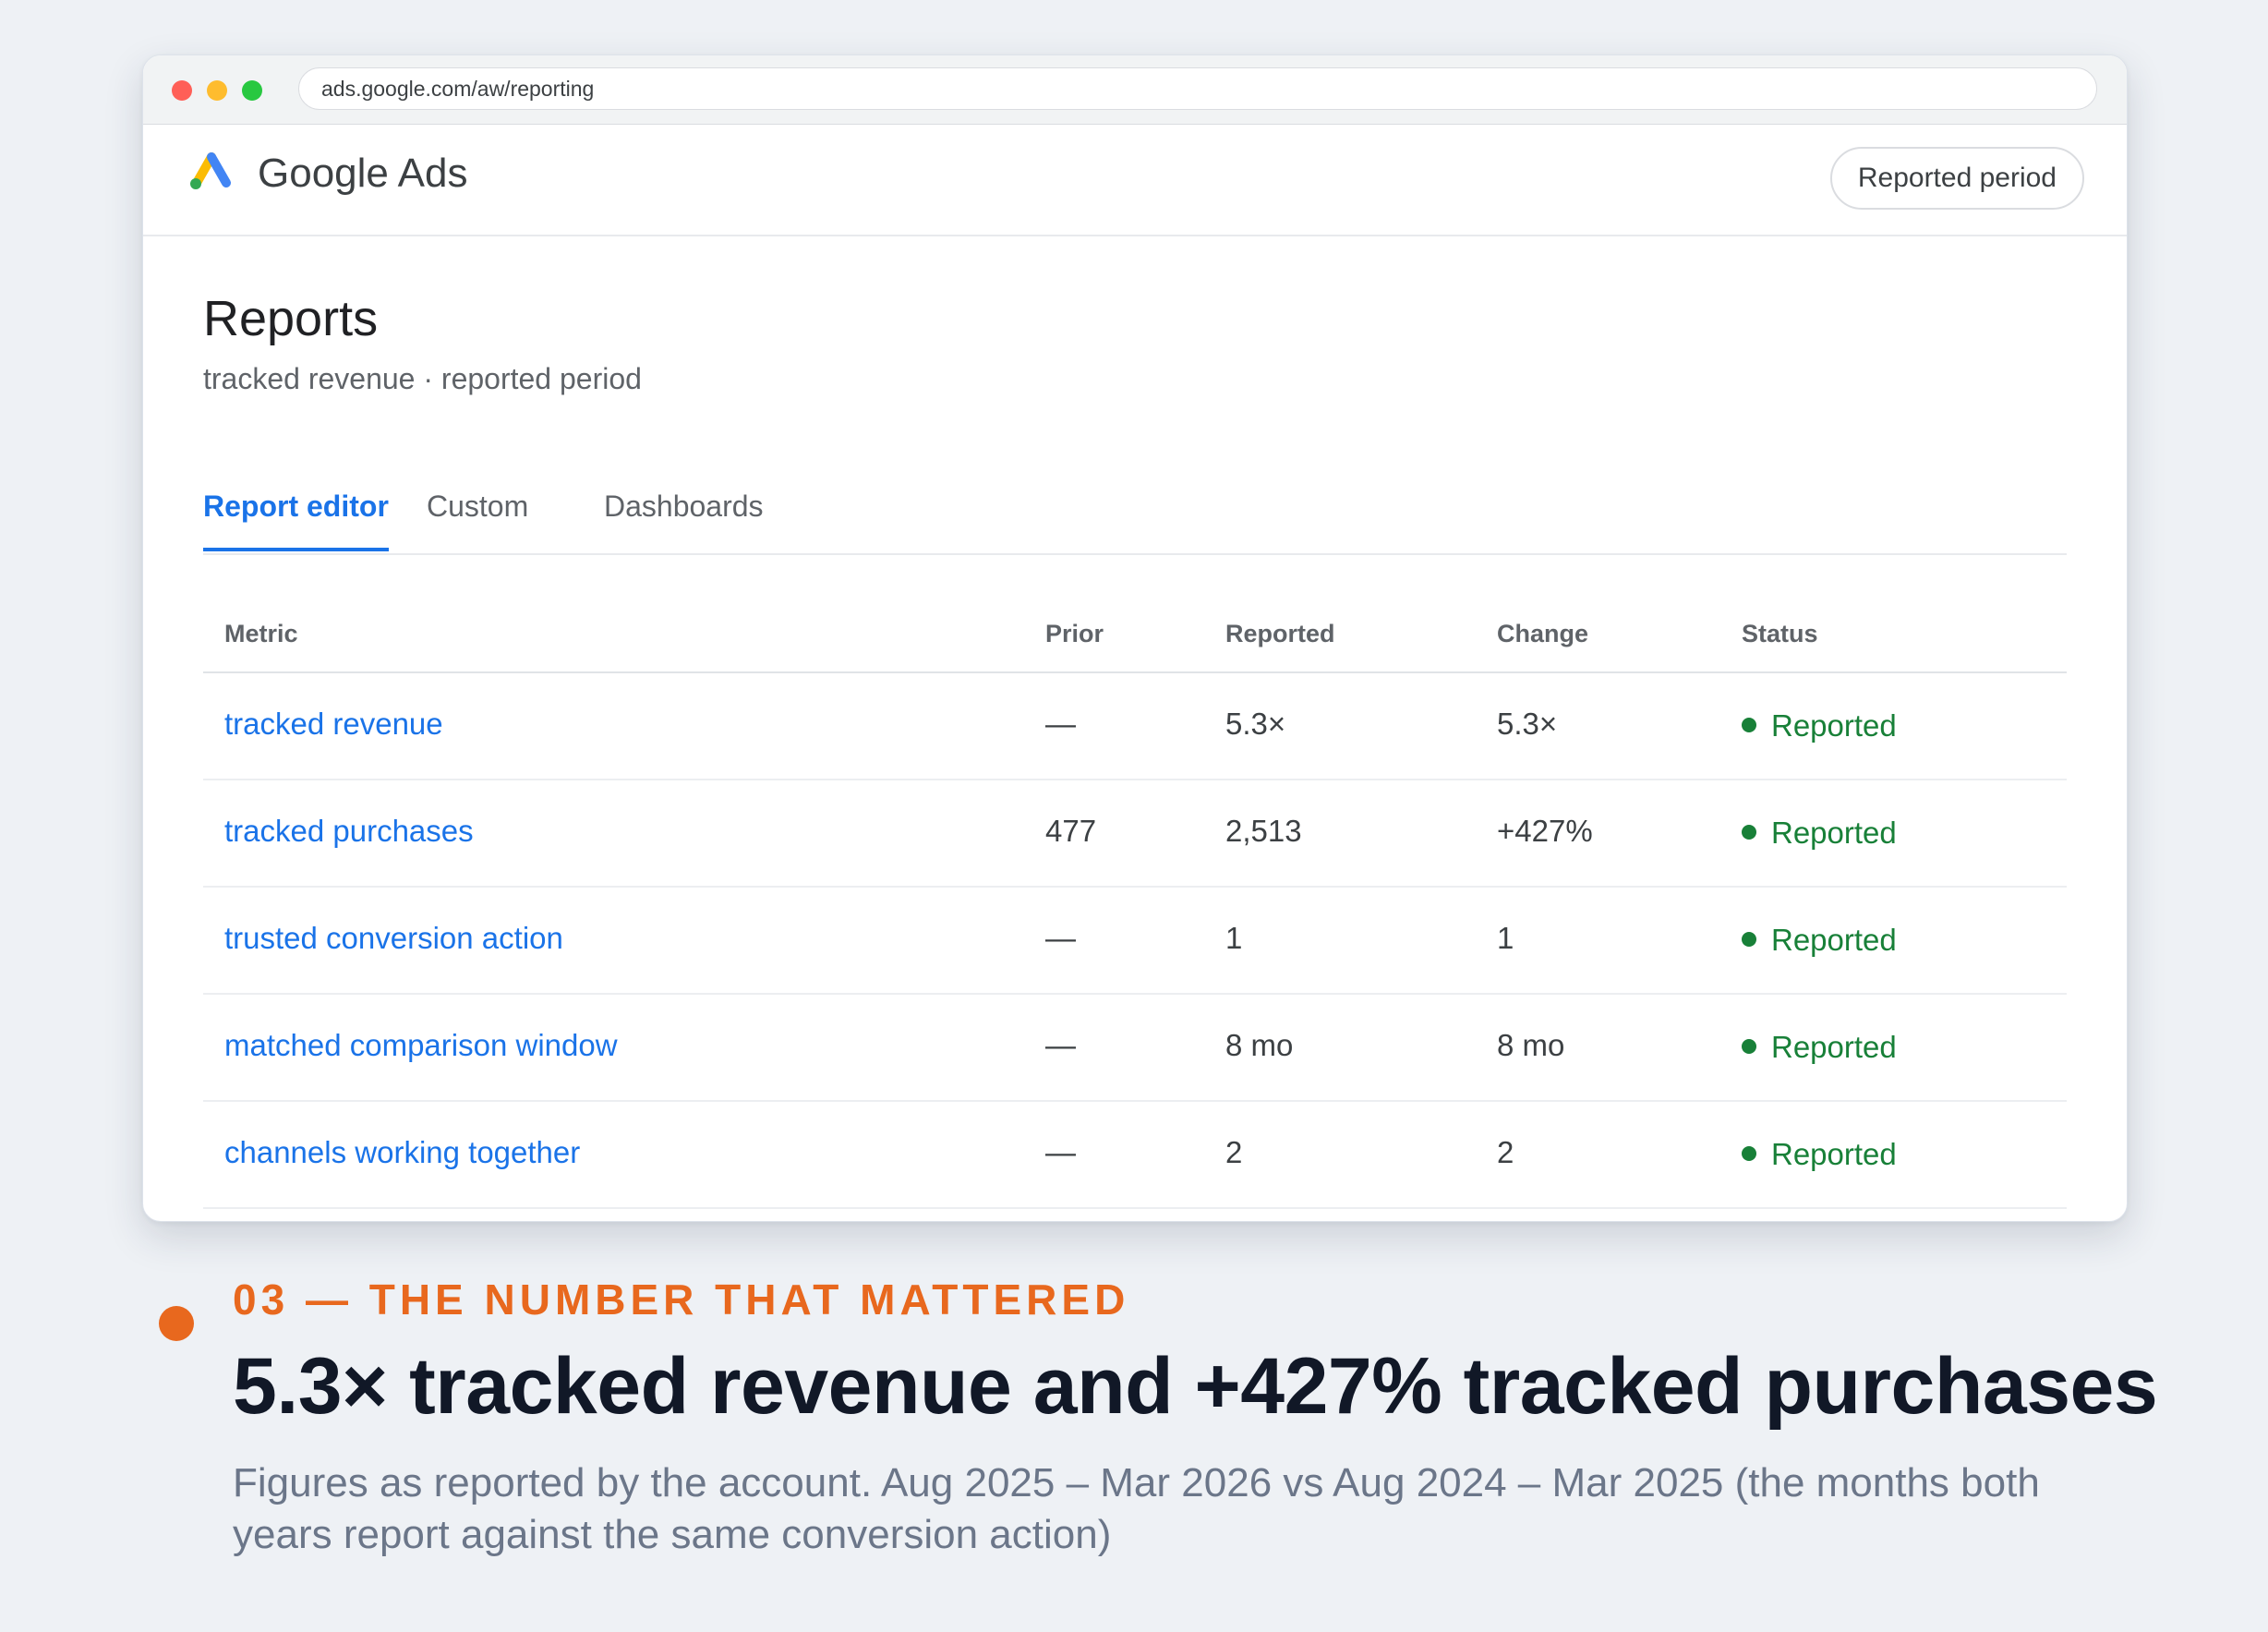 The image size is (2268, 1632). What do you see at coordinates (1263, 831) in the screenshot?
I see `reported-value: 2,513` at bounding box center [1263, 831].